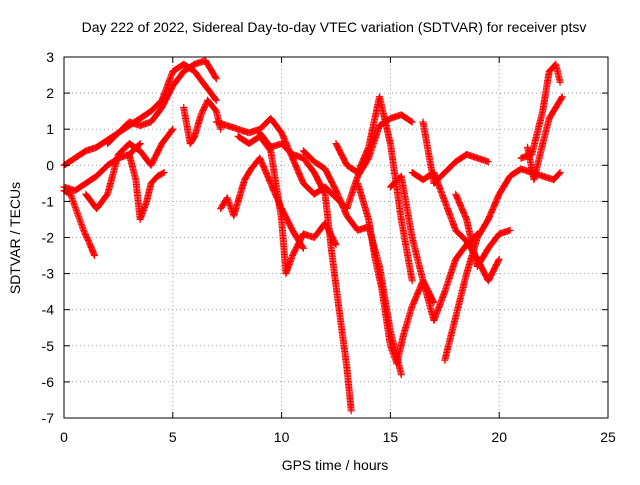  What do you see at coordinates (50, 93) in the screenshot?
I see `y-tick-label: 2` at bounding box center [50, 93].